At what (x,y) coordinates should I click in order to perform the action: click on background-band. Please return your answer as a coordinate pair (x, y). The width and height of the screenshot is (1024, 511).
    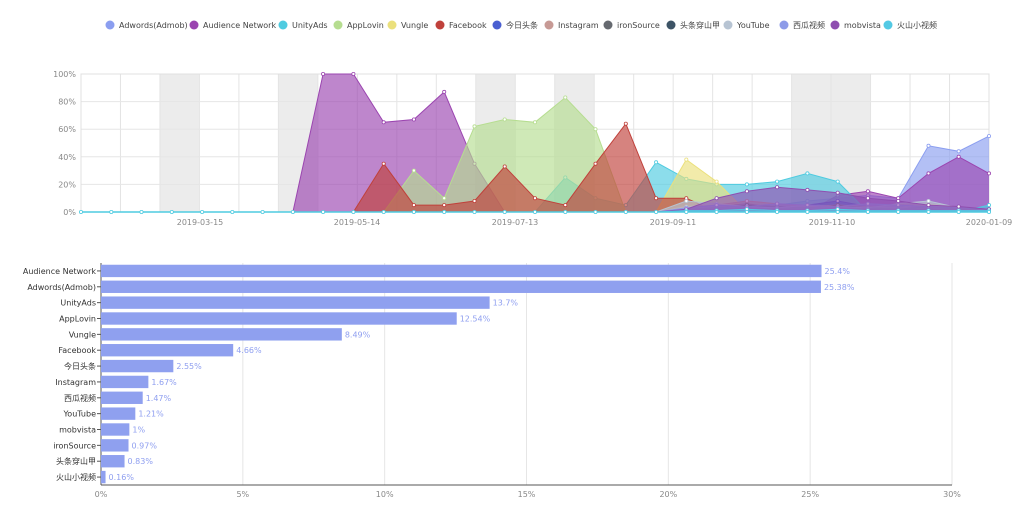
    Looking at the image, I should click on (179, 143).